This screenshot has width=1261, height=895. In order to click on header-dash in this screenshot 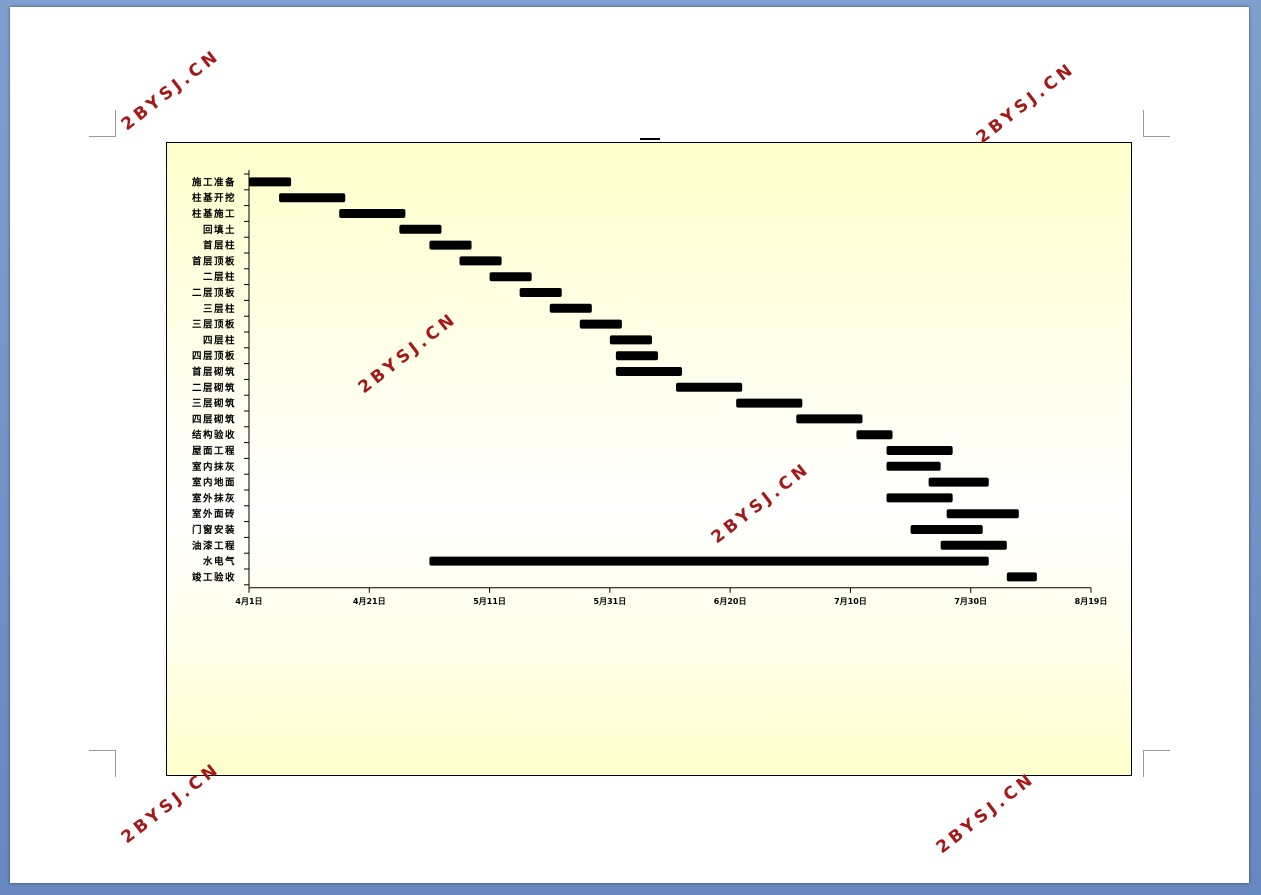, I will do `click(650, 139)`.